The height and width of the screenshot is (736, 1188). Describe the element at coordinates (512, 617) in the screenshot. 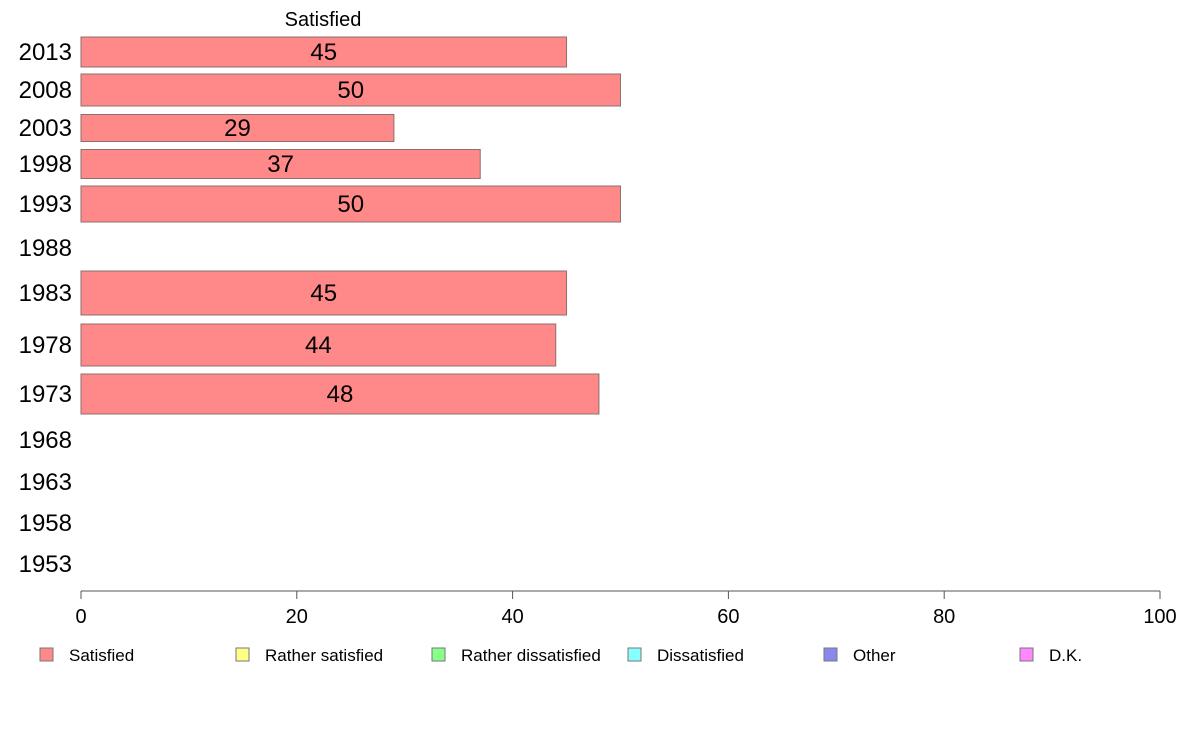

I see `x-tick-label-40: 40` at that location.